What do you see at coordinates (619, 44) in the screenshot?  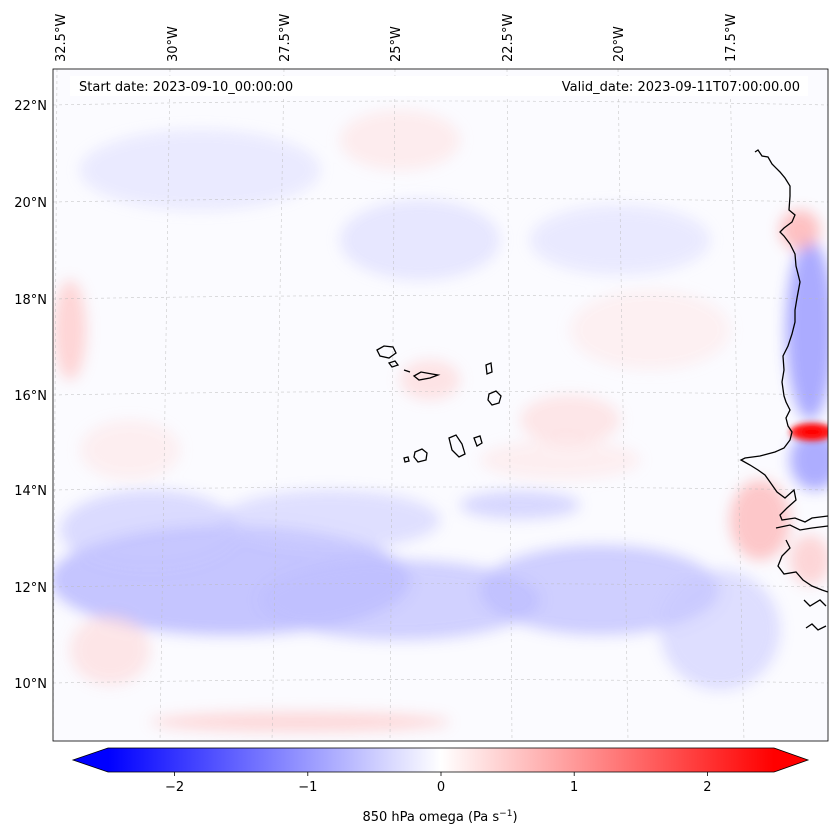 I see `lon-label: 20°W` at bounding box center [619, 44].